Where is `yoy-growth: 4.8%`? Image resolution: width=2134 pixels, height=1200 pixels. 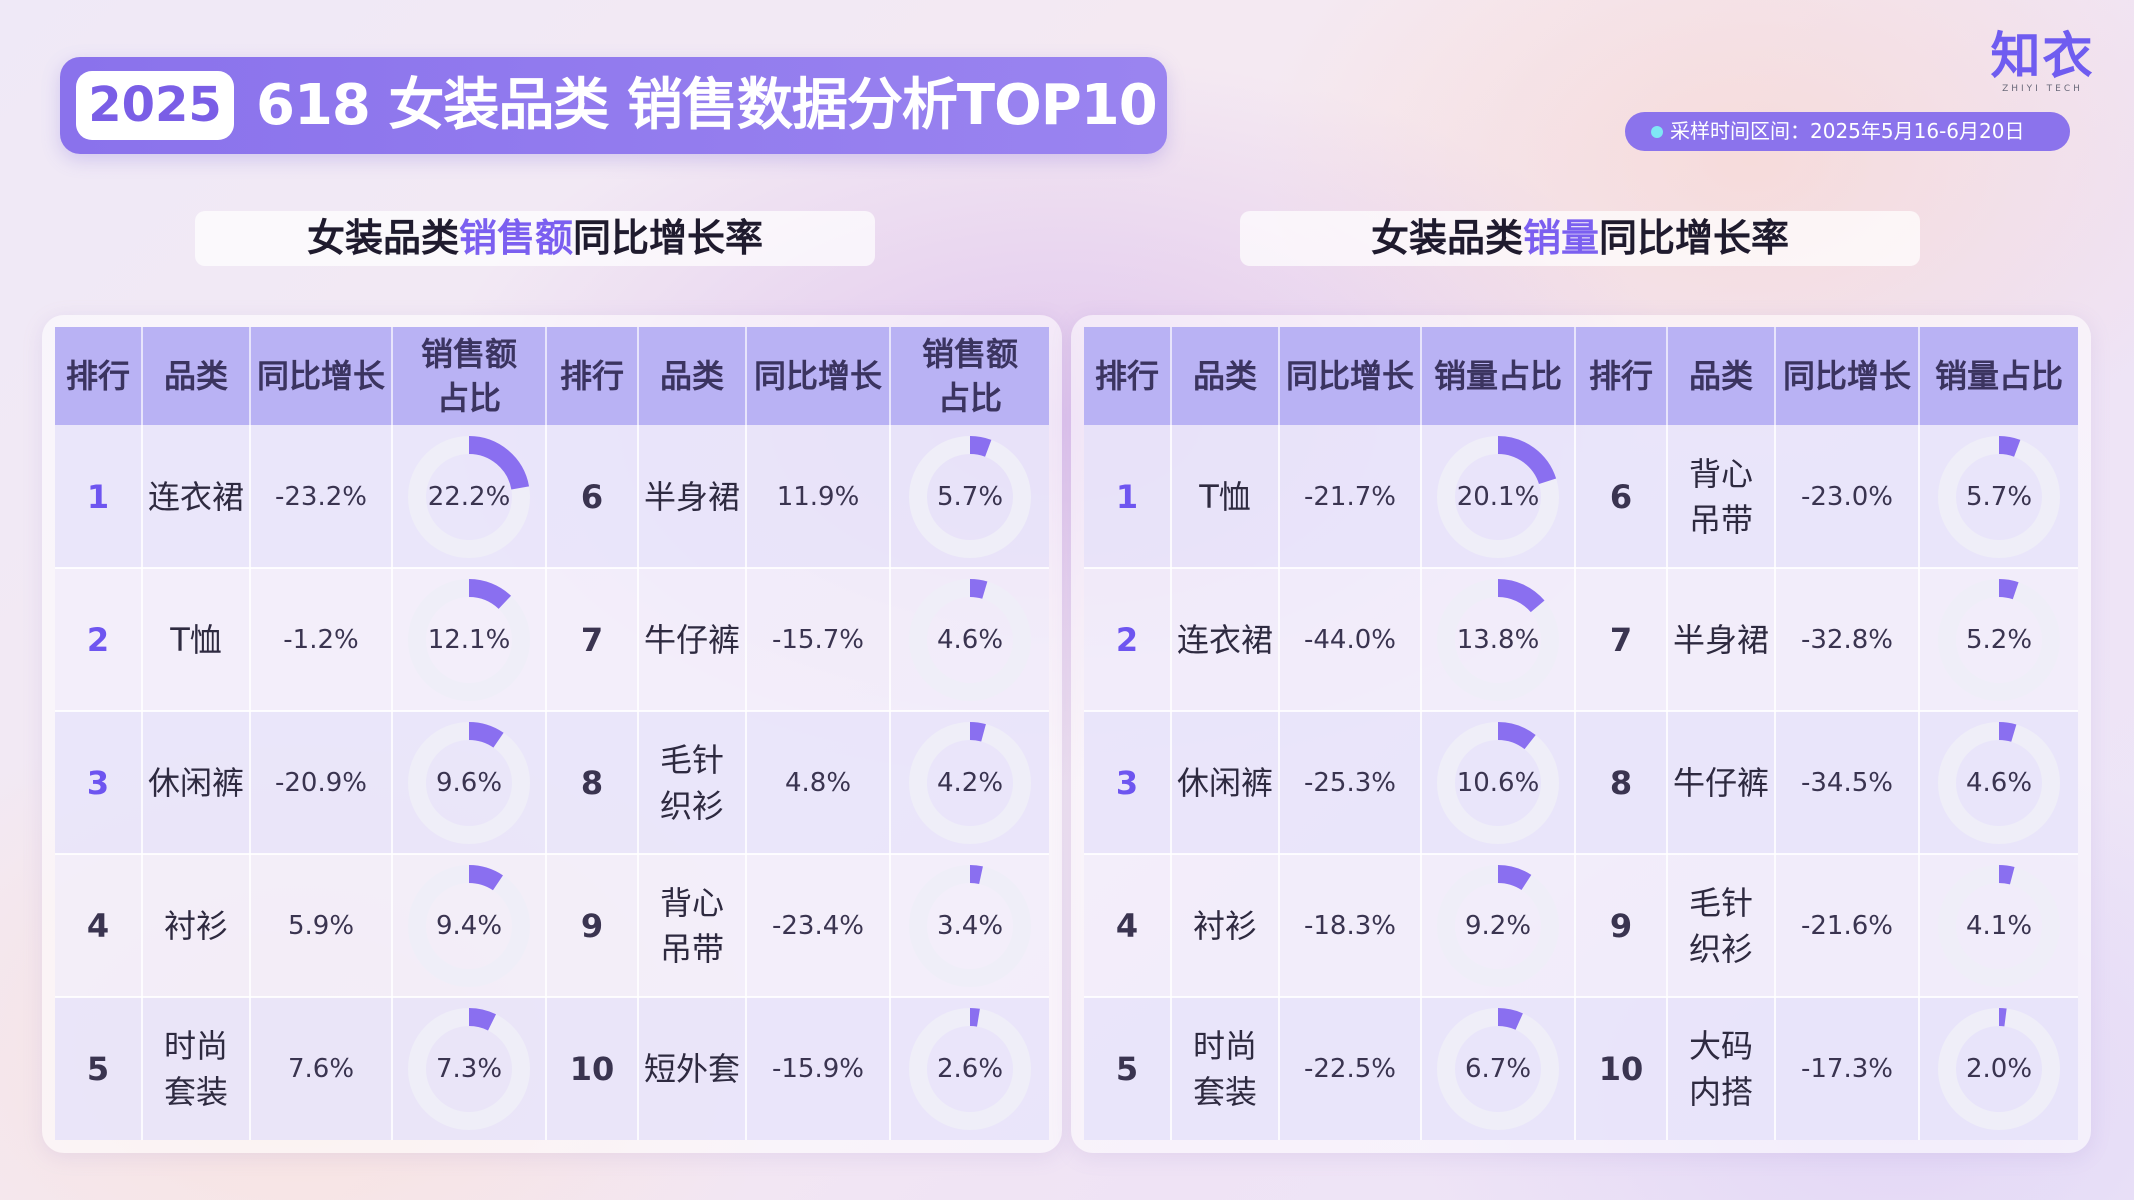 yoy-growth: 4.8% is located at coordinates (818, 782).